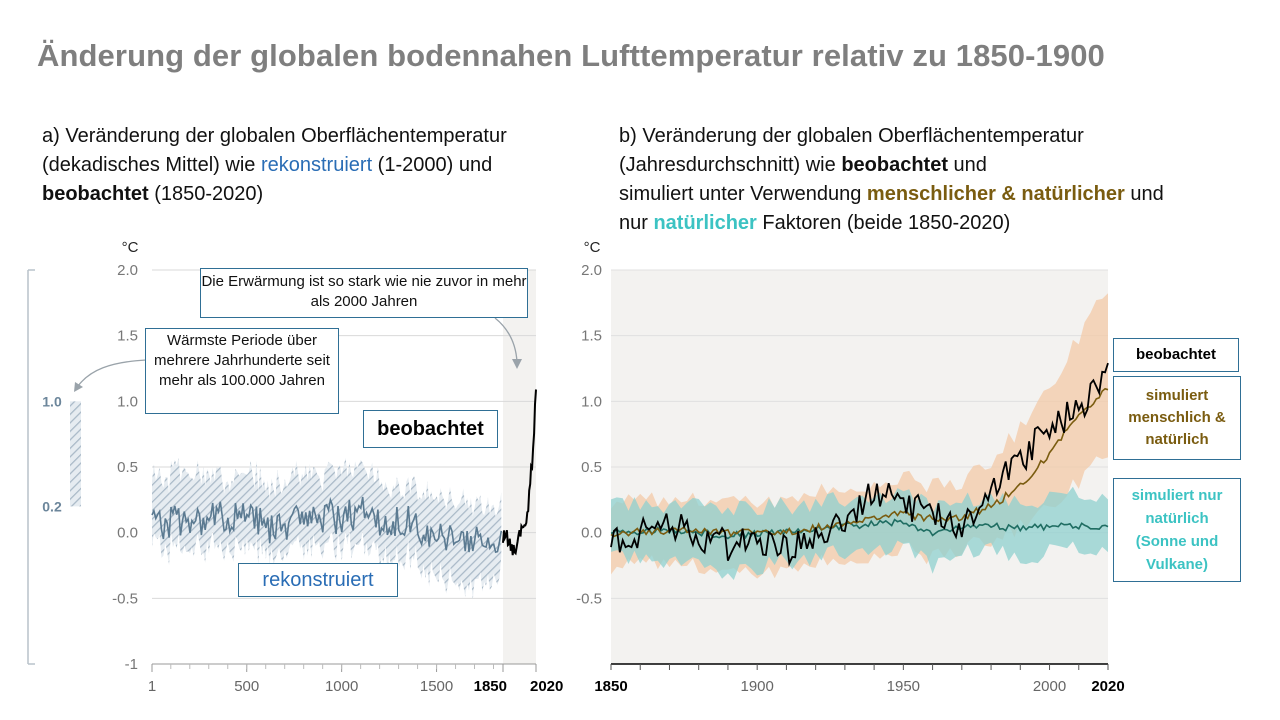 The image size is (1280, 720). I want to click on panel-b-x-axis, so click(859, 666).